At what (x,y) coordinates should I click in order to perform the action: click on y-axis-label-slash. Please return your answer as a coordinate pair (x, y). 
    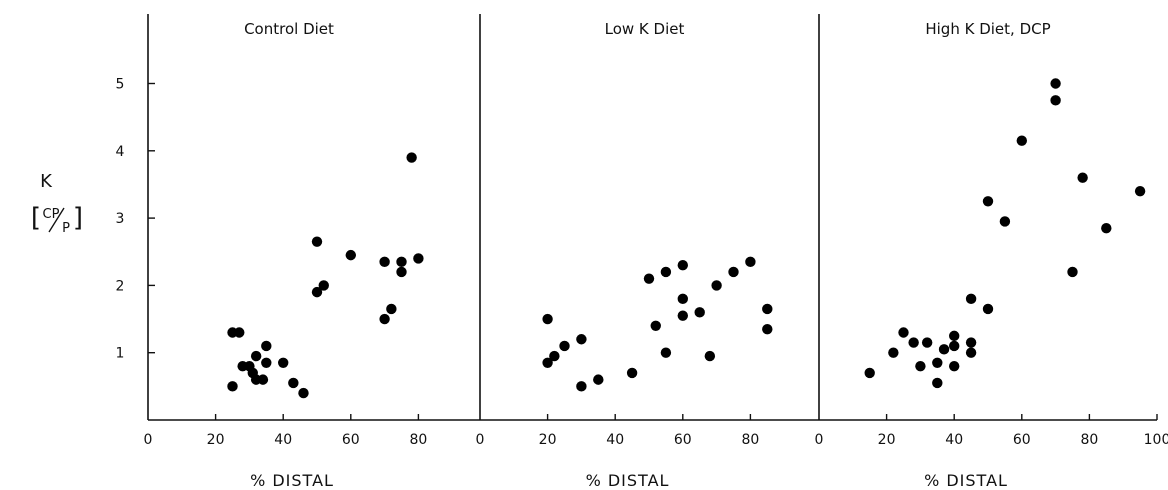
    Looking at the image, I should click on (56, 220).